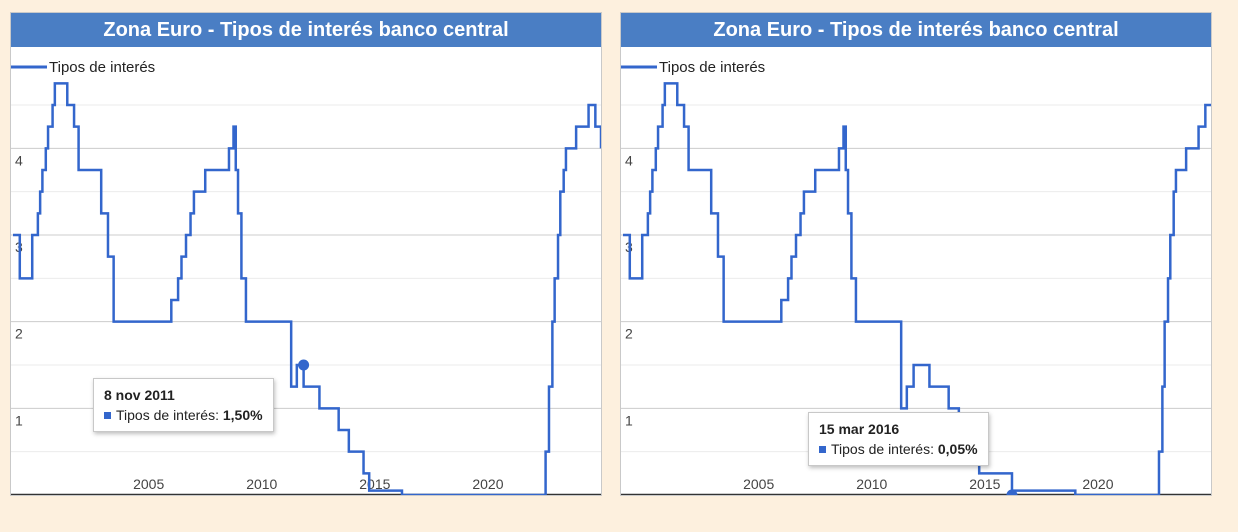 The height and width of the screenshot is (532, 1238). I want to click on tooltip-date: 15 mar 2016, so click(859, 429).